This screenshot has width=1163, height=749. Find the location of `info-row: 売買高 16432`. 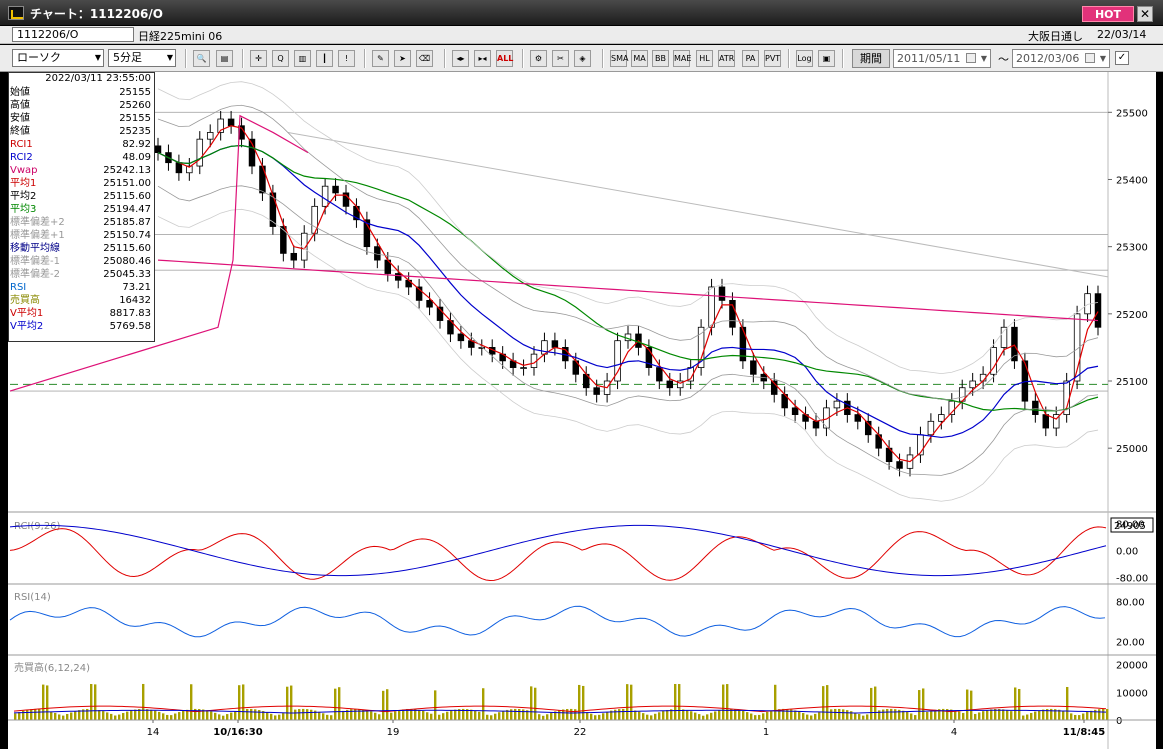

info-row: 売買高 16432 is located at coordinates (81, 300).